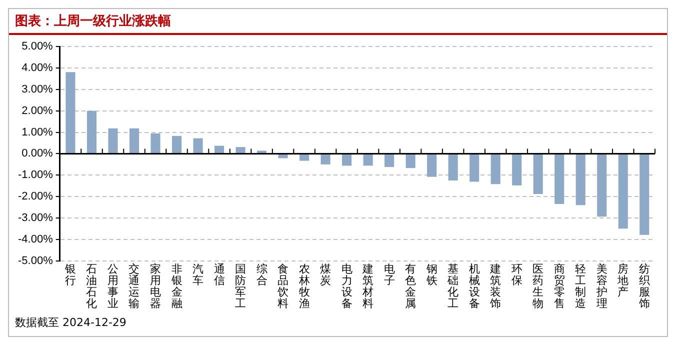 The image size is (677, 346). Describe the element at coordinates (282, 286) in the screenshot. I see `x-tick-label: 食品饮料` at that location.